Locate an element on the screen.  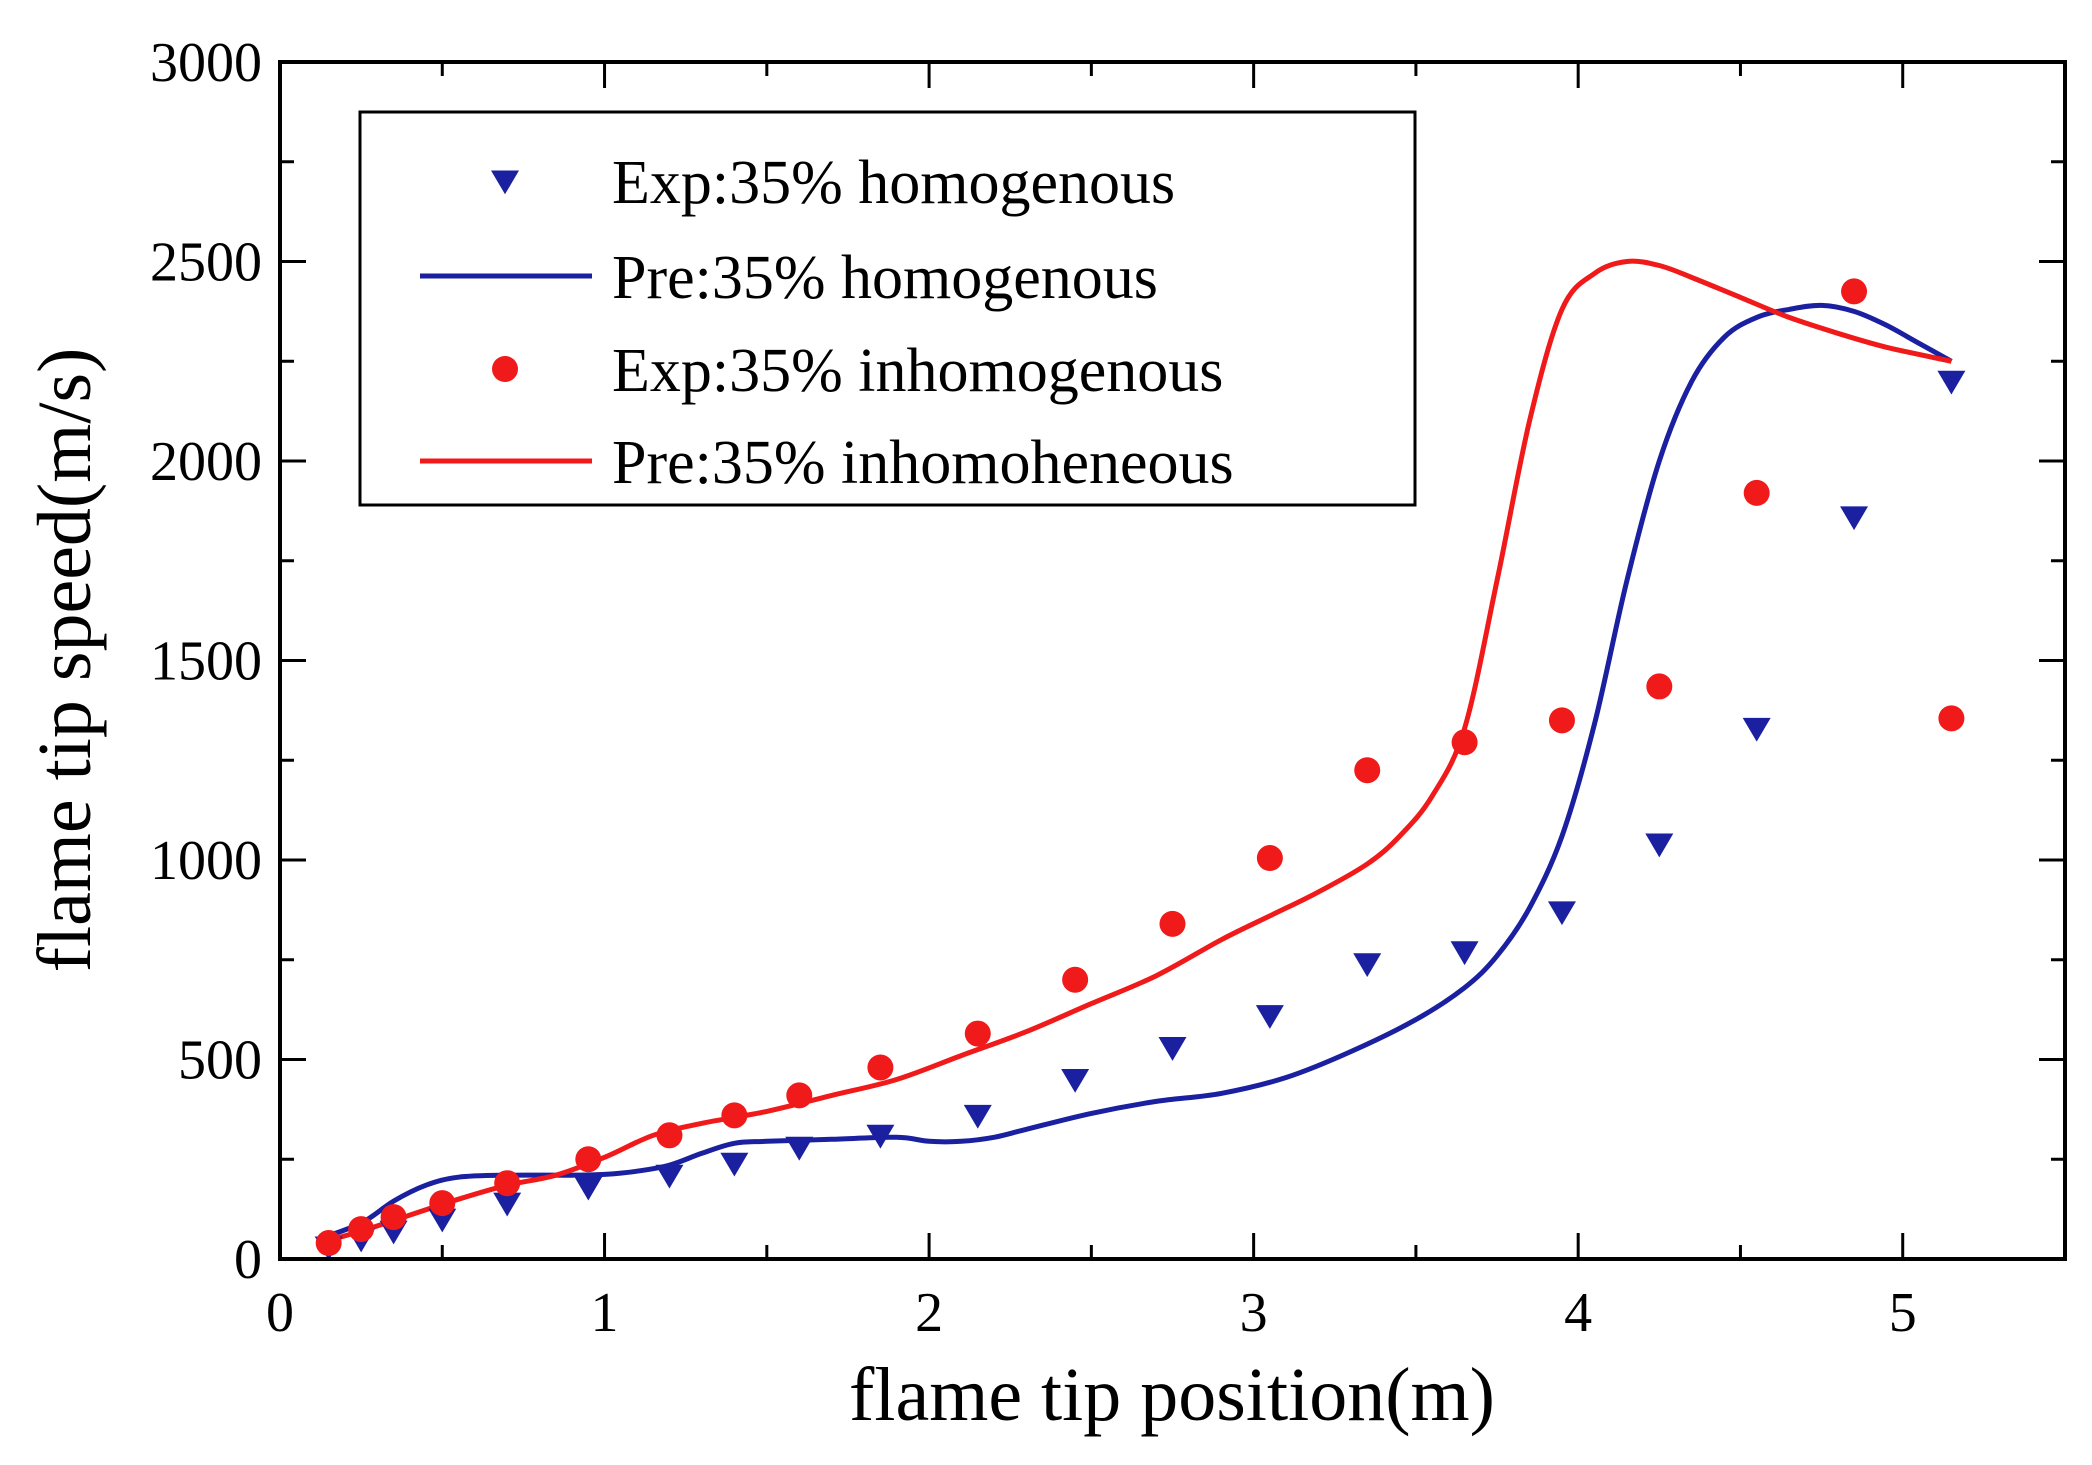
y-tick-label: 1500 is located at coordinates (206, 662).